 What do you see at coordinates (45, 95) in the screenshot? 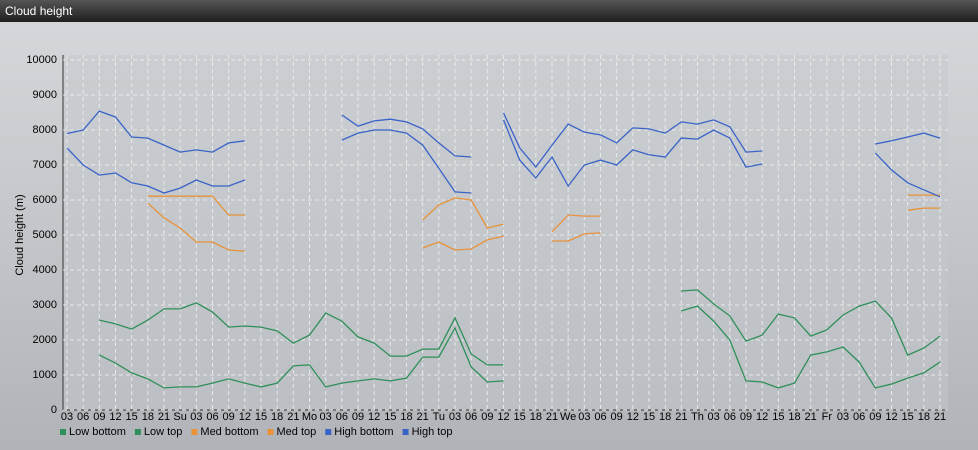
I see `y-tick-label: 9000` at bounding box center [45, 95].